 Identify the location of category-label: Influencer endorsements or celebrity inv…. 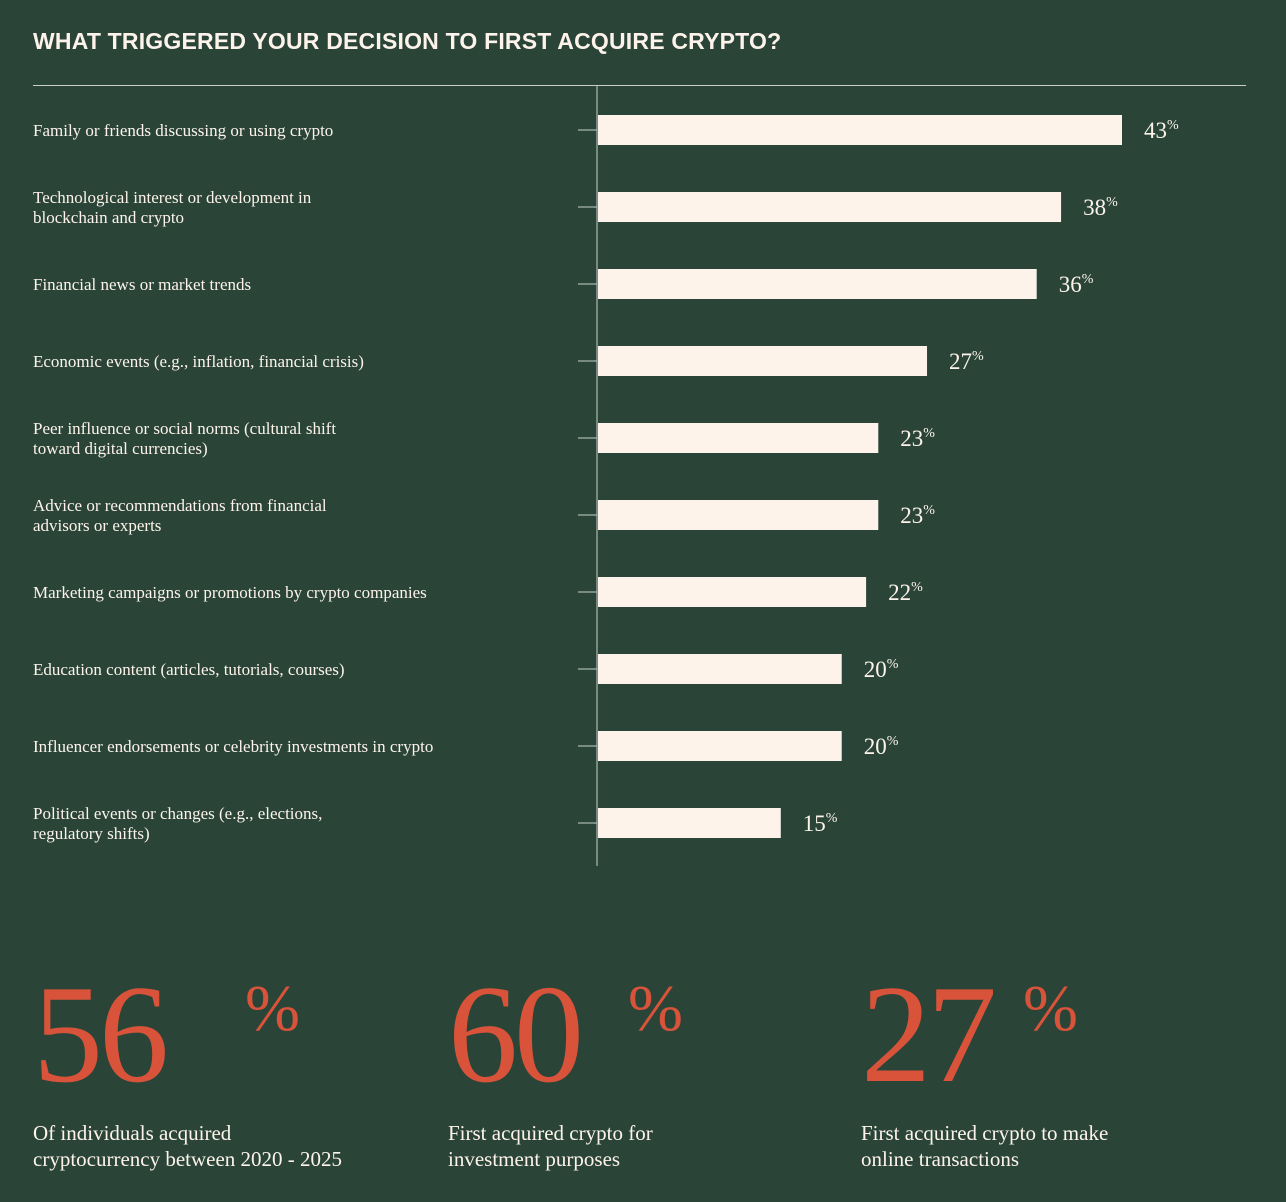
(233, 746).